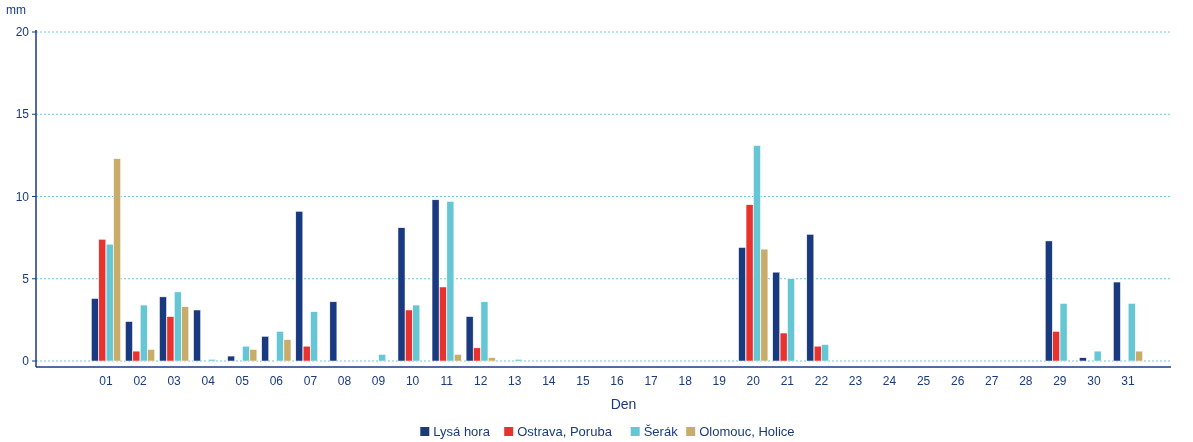 Image resolution: width=1193 pixels, height=442 pixels. Describe the element at coordinates (565, 431) in the screenshot. I see `legend-label: Ostrava, Poruba` at that location.